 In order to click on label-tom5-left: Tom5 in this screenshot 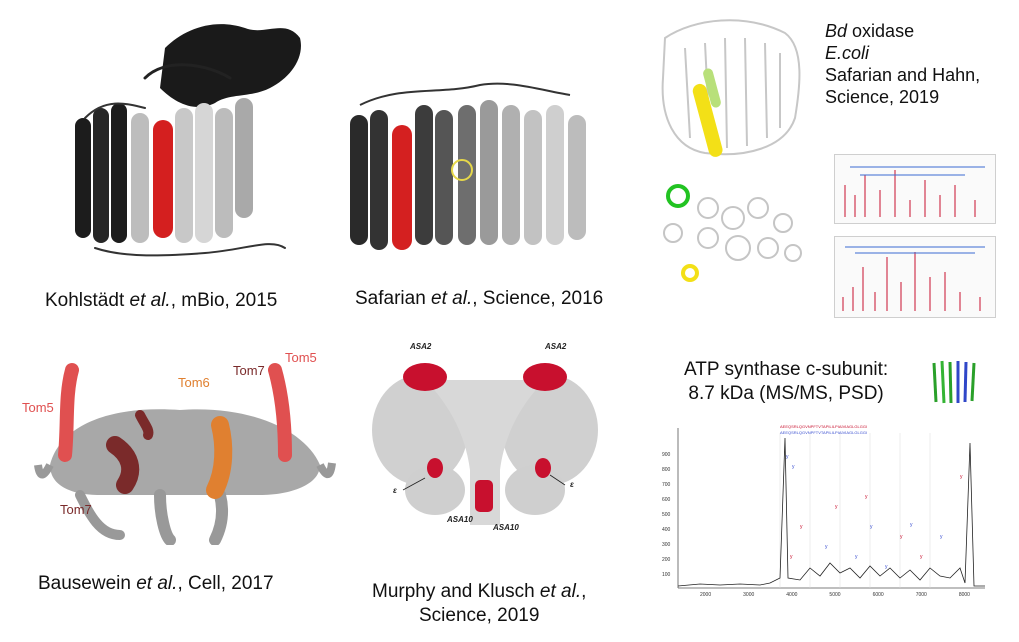, I will do `click(38, 407)`.